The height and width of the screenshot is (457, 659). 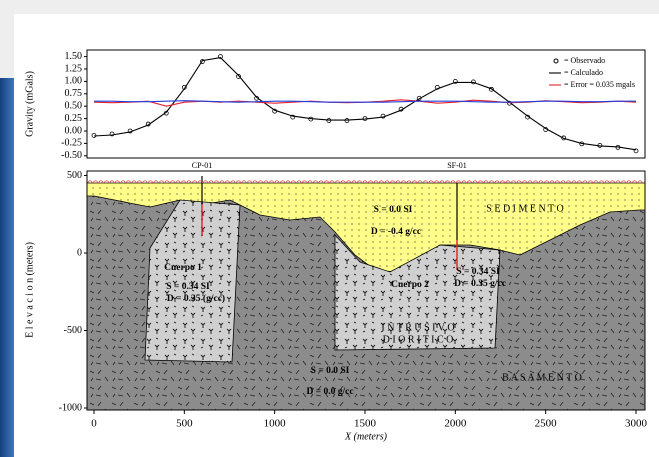 I want to click on well-label: SF-01, so click(x=457, y=165).